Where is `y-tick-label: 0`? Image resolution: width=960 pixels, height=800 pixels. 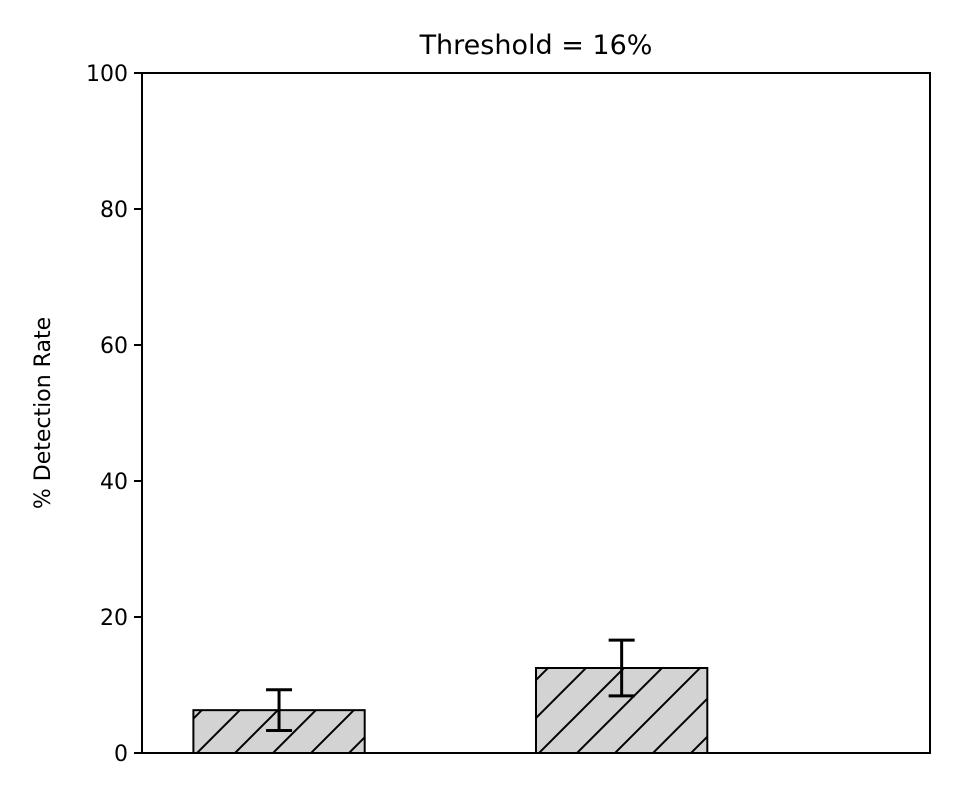
y-tick-label: 0 is located at coordinates (121, 754).